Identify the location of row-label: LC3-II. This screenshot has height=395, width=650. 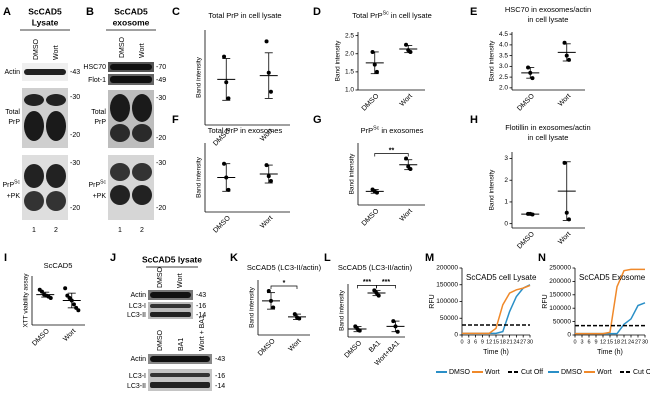
(136, 315).